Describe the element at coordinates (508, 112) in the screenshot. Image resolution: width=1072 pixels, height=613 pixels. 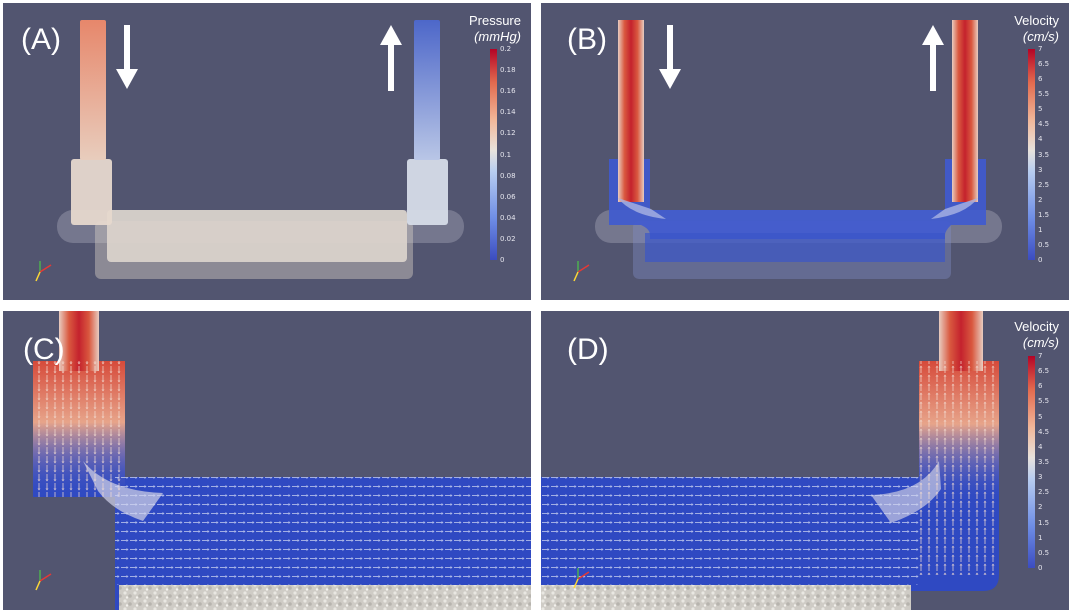
I see `colorbar-tick: 0.14` at that location.